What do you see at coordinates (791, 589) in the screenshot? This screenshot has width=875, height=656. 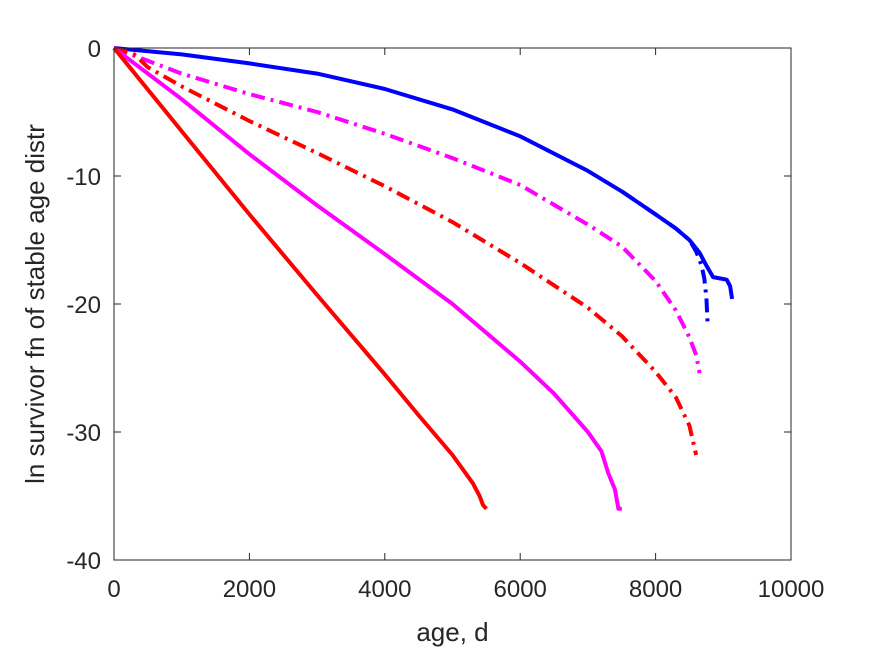 I see `x-tick-label: 10000` at bounding box center [791, 589].